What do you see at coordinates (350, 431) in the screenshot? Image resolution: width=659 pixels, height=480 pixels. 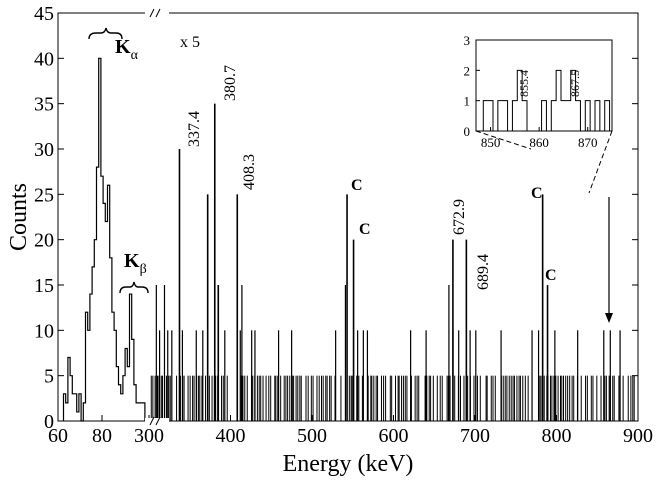 I see `x-axis: 60 80 300 400 500 600 700 800 900` at bounding box center [350, 431].